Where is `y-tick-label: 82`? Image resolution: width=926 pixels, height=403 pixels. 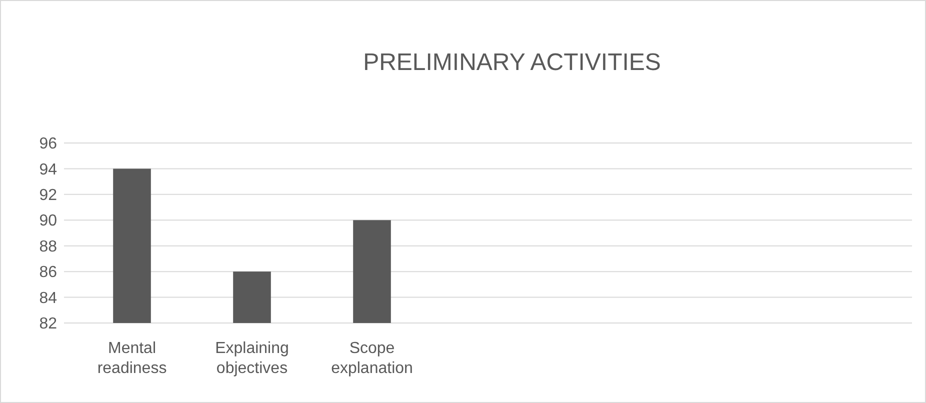 y-tick-label: 82 is located at coordinates (48, 324).